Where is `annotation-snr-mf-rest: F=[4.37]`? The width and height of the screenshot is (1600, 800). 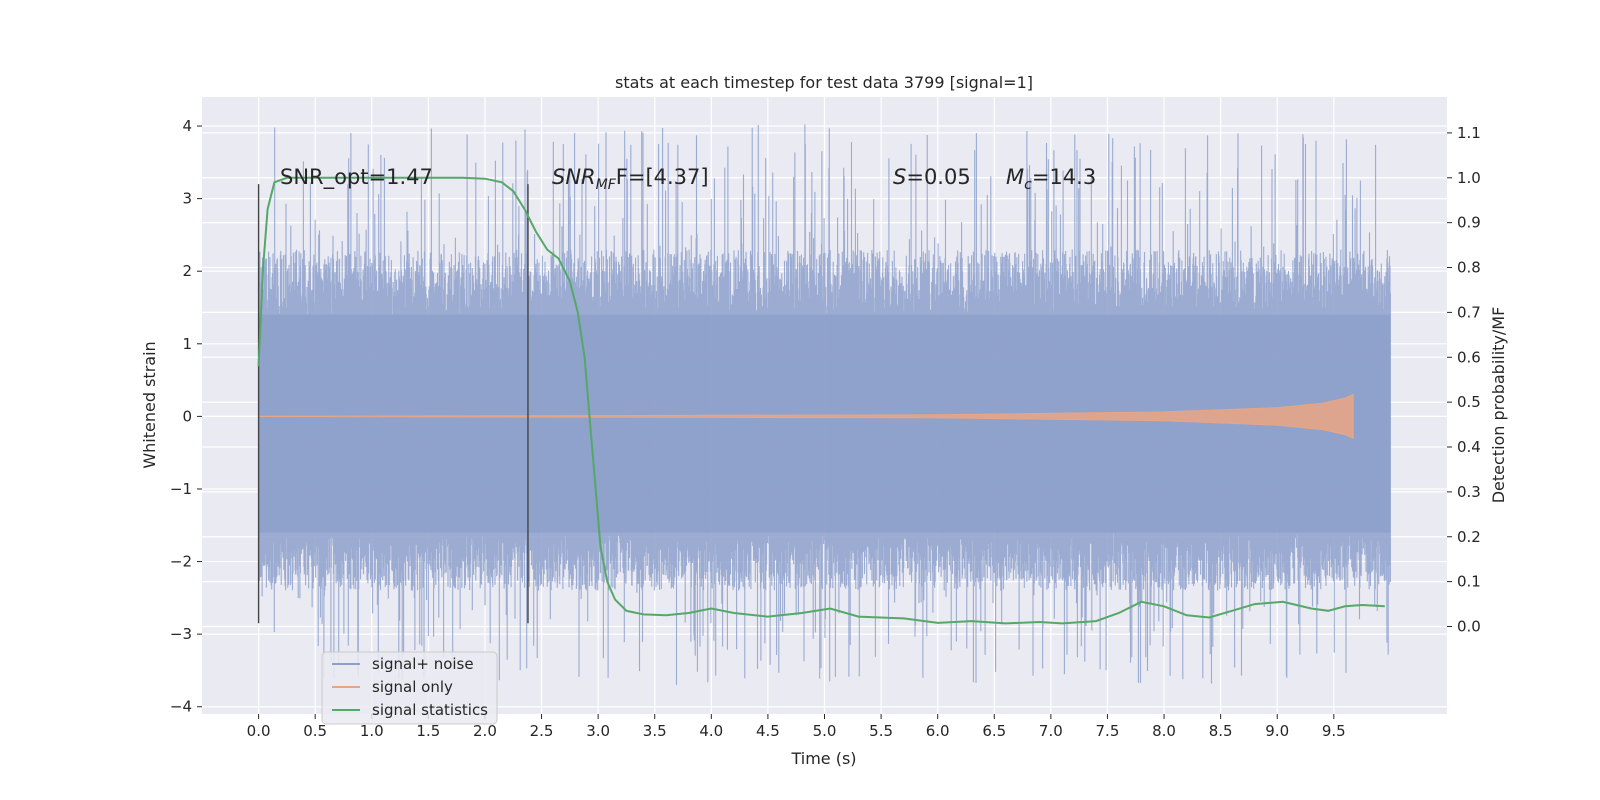 annotation-snr-mf-rest: F=[4.37] is located at coordinates (662, 177).